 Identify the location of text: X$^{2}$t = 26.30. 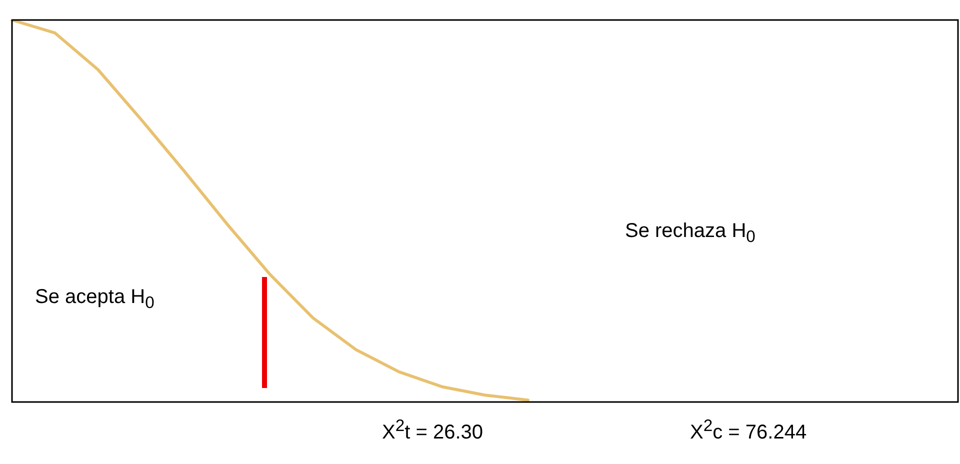
(433, 430).